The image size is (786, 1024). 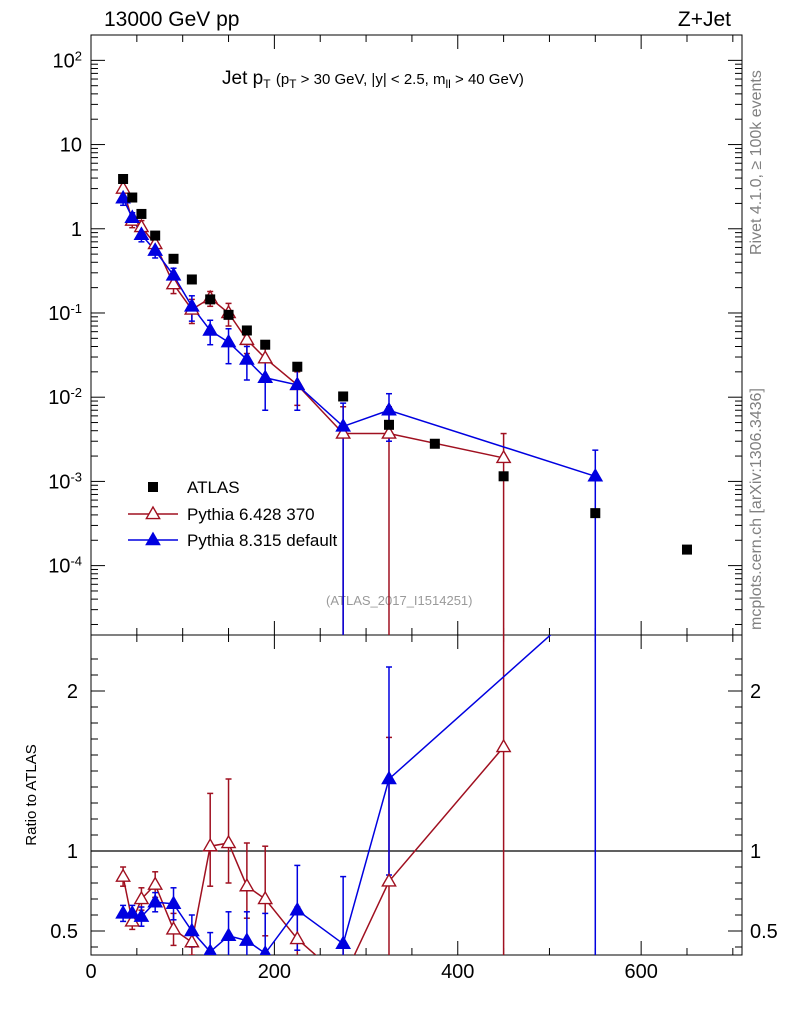 What do you see at coordinates (72, 852) in the screenshot?
I see `ratio-y-tick-label-left: 1` at bounding box center [72, 852].